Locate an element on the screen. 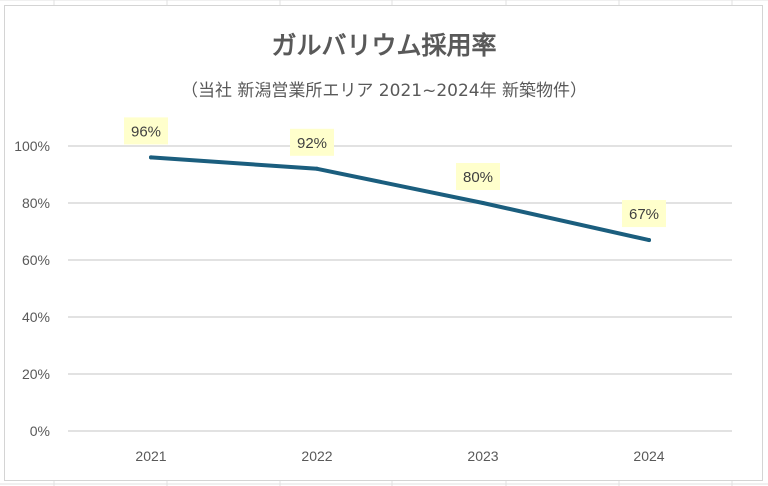 This screenshot has height=486, width=768. chart-subtitle: （当社 新潟営業所エリア 2021~2024年 新築物件） is located at coordinates (384, 91).